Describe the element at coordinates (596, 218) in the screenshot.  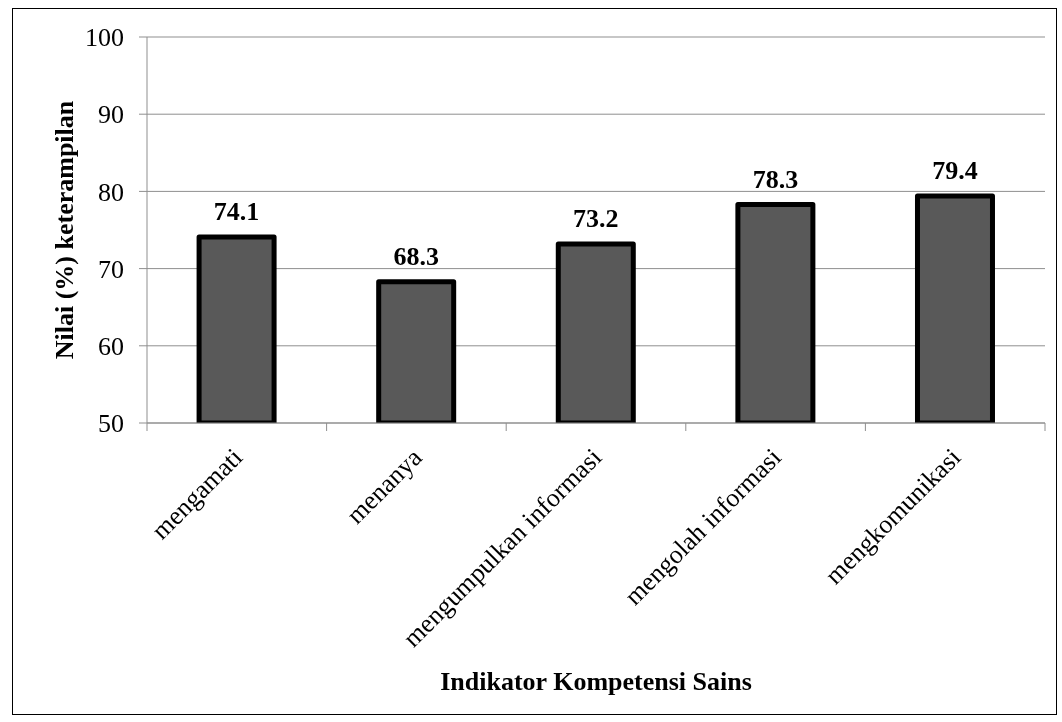
I see `data-label: 73.2` at that location.